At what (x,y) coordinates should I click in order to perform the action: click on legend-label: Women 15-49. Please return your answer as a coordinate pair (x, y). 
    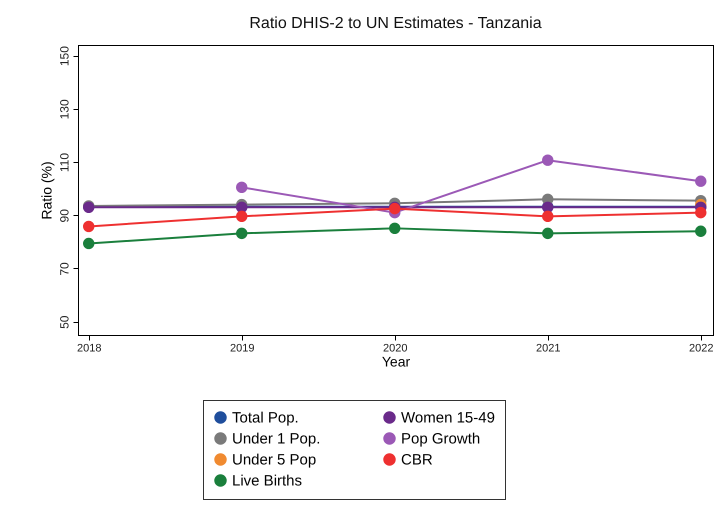
    Looking at the image, I should click on (448, 418).